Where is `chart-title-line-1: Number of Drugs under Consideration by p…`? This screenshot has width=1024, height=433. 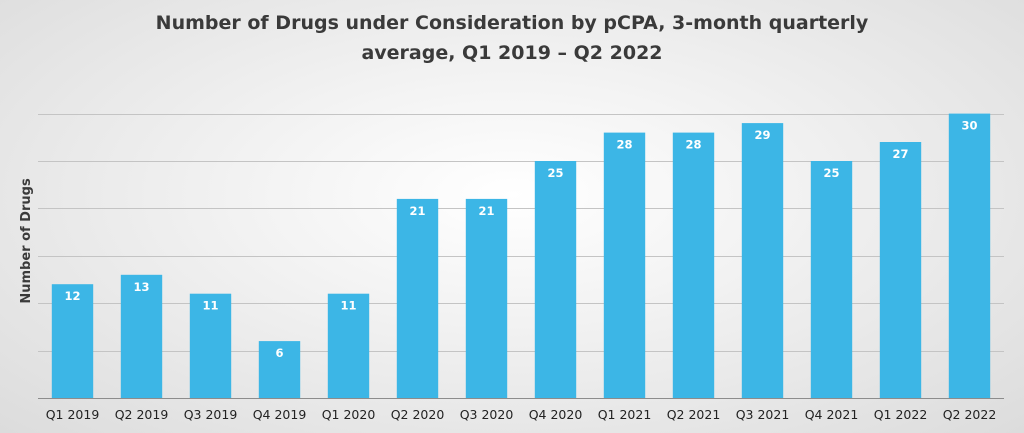
chart-title-line-1: Number of Drugs under Consideration by p… is located at coordinates (512, 23).